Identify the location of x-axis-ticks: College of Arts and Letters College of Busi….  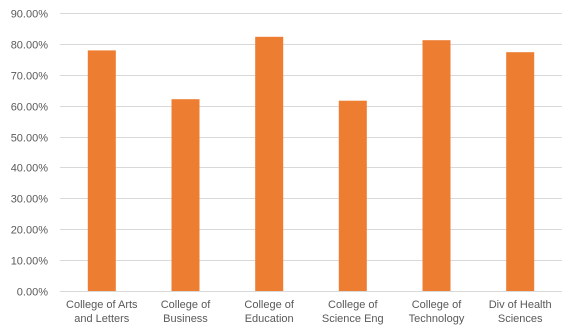
(309, 312).